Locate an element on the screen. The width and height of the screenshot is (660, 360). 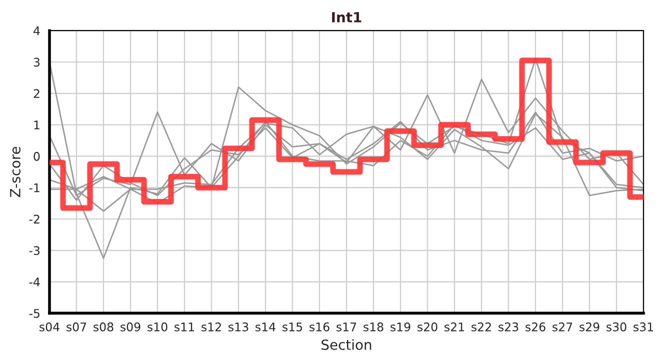
x-tick-label: s22 is located at coordinates (481, 327).